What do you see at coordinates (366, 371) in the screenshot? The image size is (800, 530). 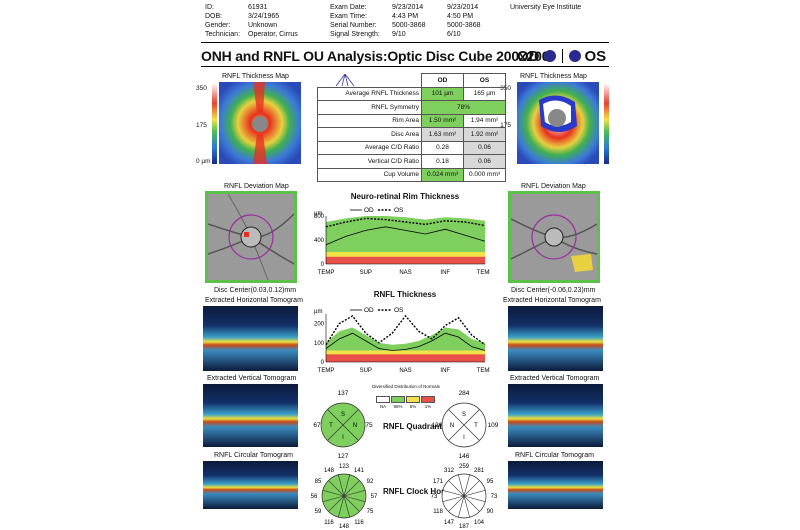 I see `rnfl-x-tick: SUP` at bounding box center [366, 371].